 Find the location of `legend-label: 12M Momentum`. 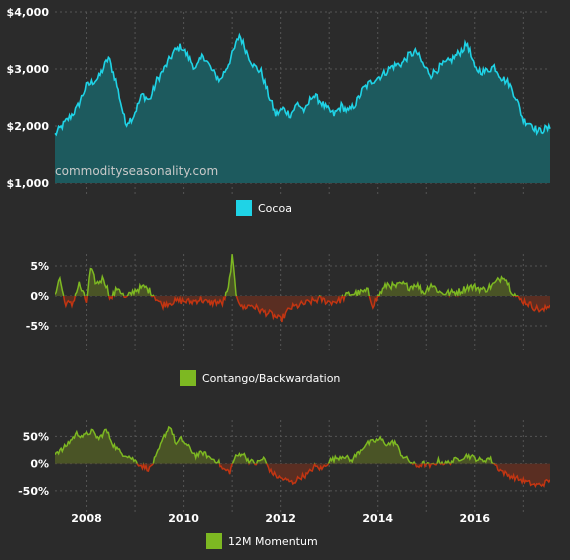

legend-label: 12M Momentum is located at coordinates (273, 541).